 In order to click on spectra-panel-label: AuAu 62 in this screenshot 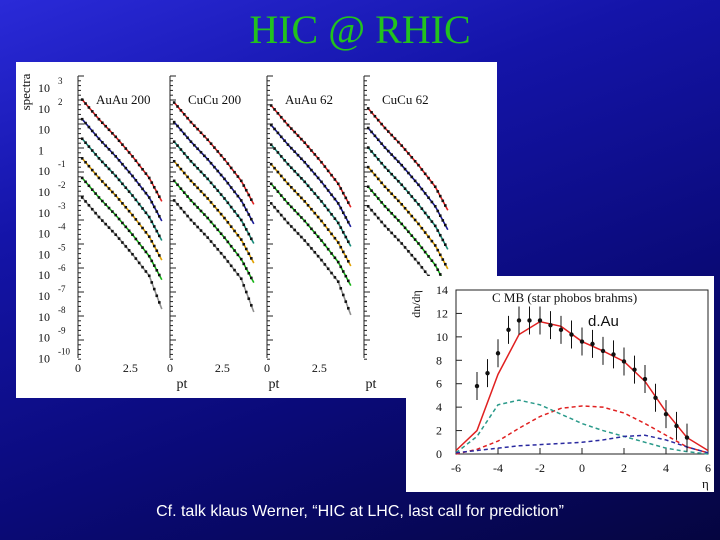, I will do `click(309, 99)`.